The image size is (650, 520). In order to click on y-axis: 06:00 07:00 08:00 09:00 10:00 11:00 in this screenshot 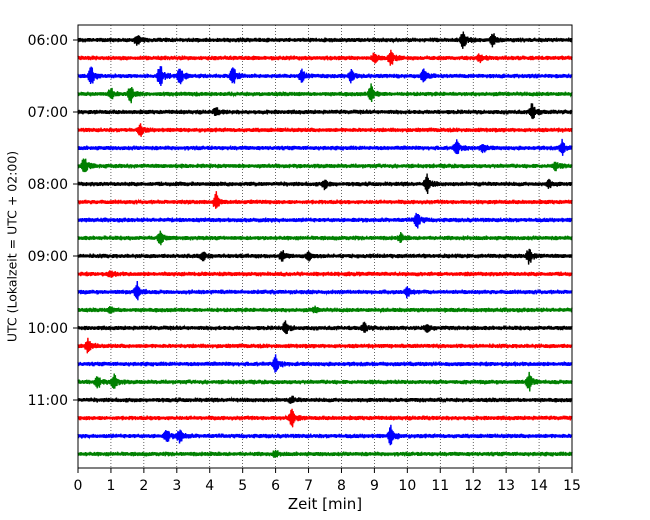, I will do `click(53, 221)`.